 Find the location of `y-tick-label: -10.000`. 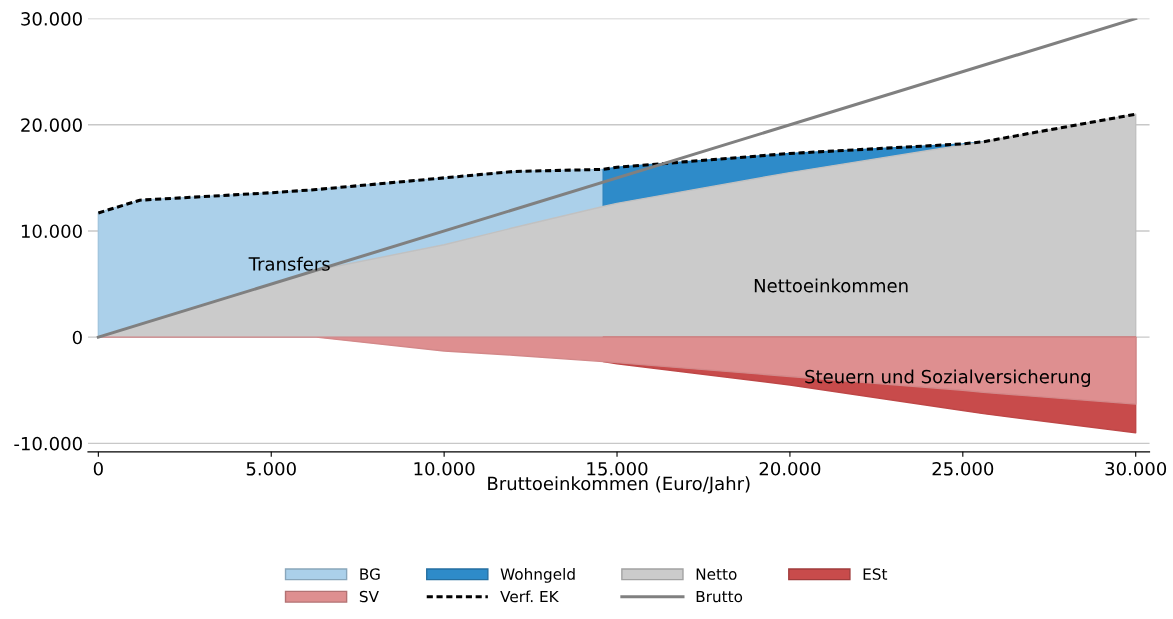

y-tick-label: -10.000 is located at coordinates (48, 443).